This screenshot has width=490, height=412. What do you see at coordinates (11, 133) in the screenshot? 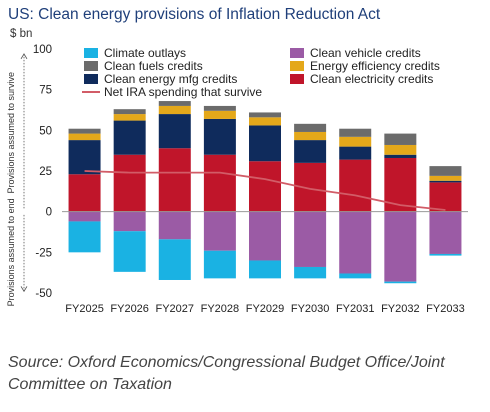
I see `side-label-upper: Provisions assumed to survive` at bounding box center [11, 133].